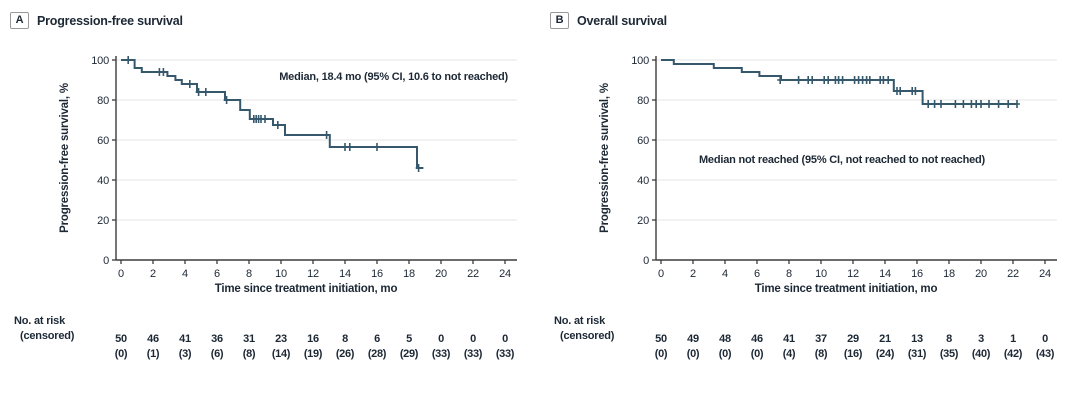 The image size is (1080, 400). What do you see at coordinates (559, 20) in the screenshot?
I see `panel-b-letter-badge: B` at bounding box center [559, 20].